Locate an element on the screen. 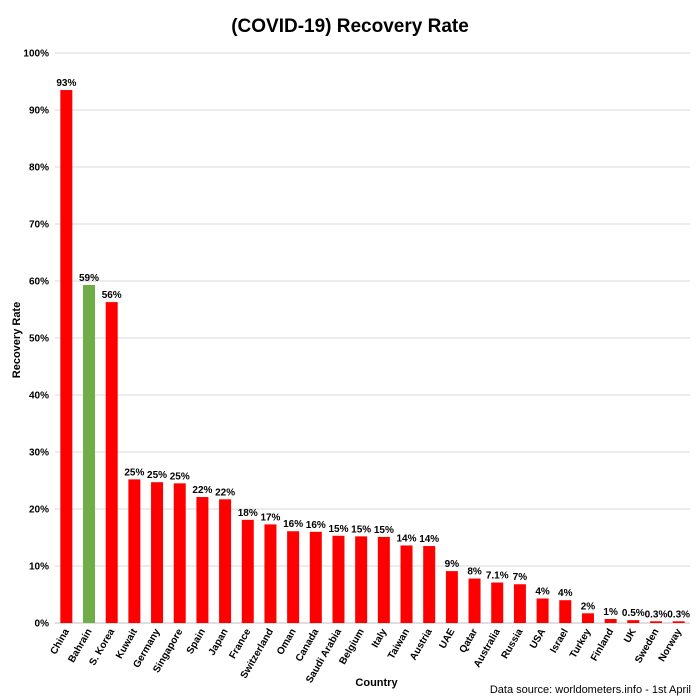 Image resolution: width=700 pixels, height=700 pixels. y-tick-label: 20% is located at coordinates (39, 510).